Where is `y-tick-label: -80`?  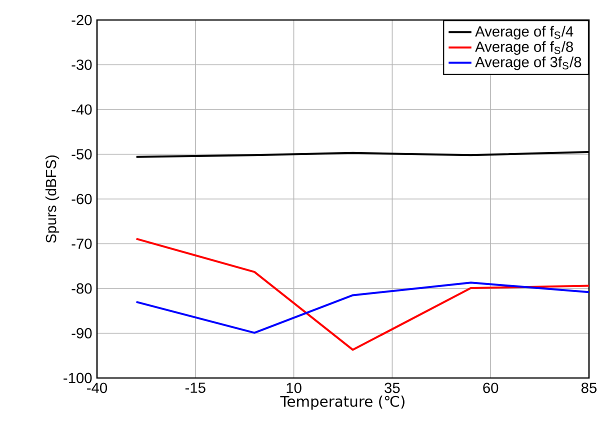
y-tick-label: -80 is located at coordinates (82, 288).